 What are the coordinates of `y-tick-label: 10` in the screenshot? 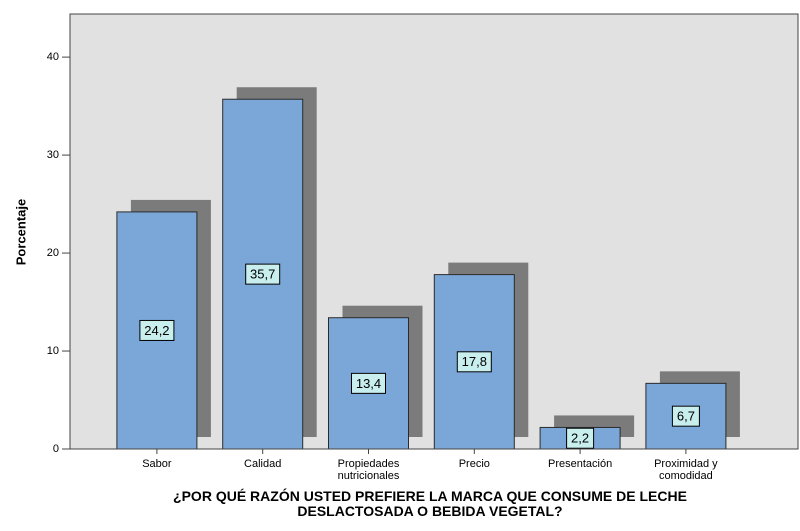 It's located at (53, 351).